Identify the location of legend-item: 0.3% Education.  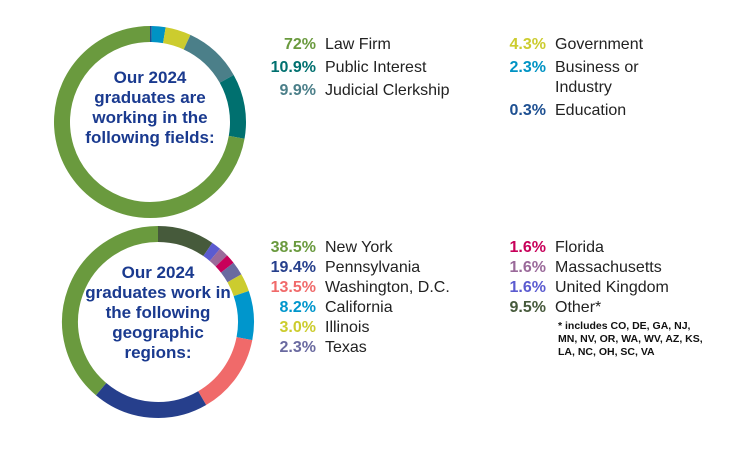
(556, 111).